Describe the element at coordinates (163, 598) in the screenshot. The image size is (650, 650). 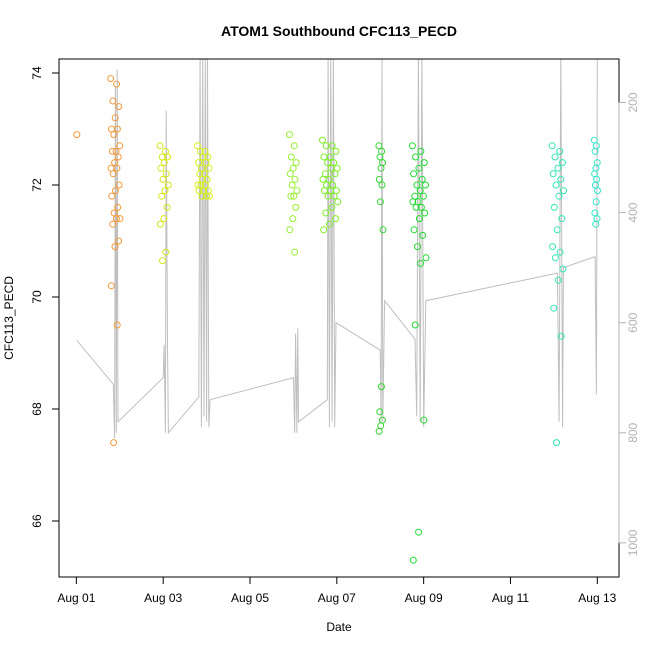
I see `x-tick-label: Aug 03` at that location.